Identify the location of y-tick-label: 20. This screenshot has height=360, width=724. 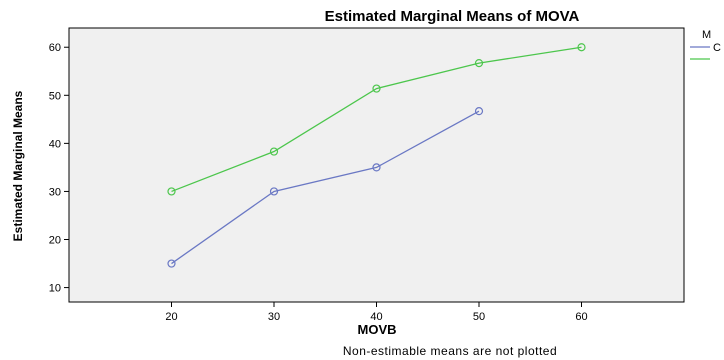
(55, 241).